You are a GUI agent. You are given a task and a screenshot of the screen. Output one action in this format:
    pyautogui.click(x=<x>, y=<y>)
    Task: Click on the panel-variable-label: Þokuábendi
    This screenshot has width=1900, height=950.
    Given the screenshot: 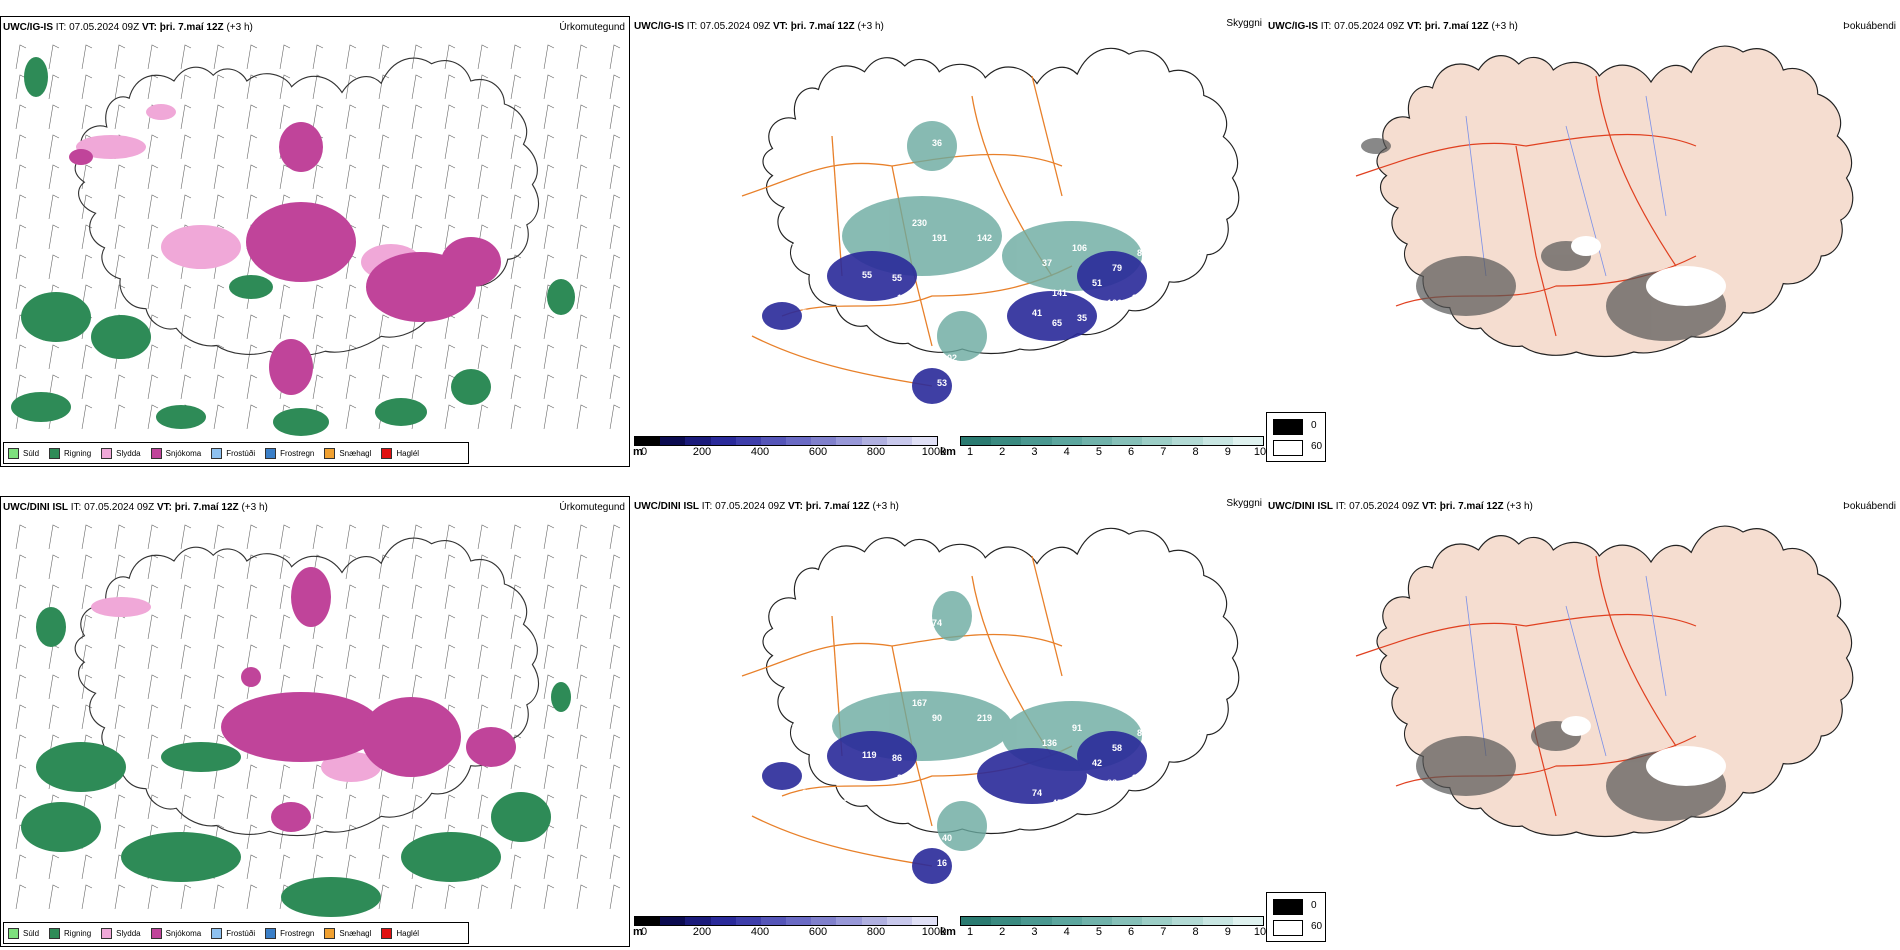 What is the action you would take?
    pyautogui.click(x=1869, y=506)
    